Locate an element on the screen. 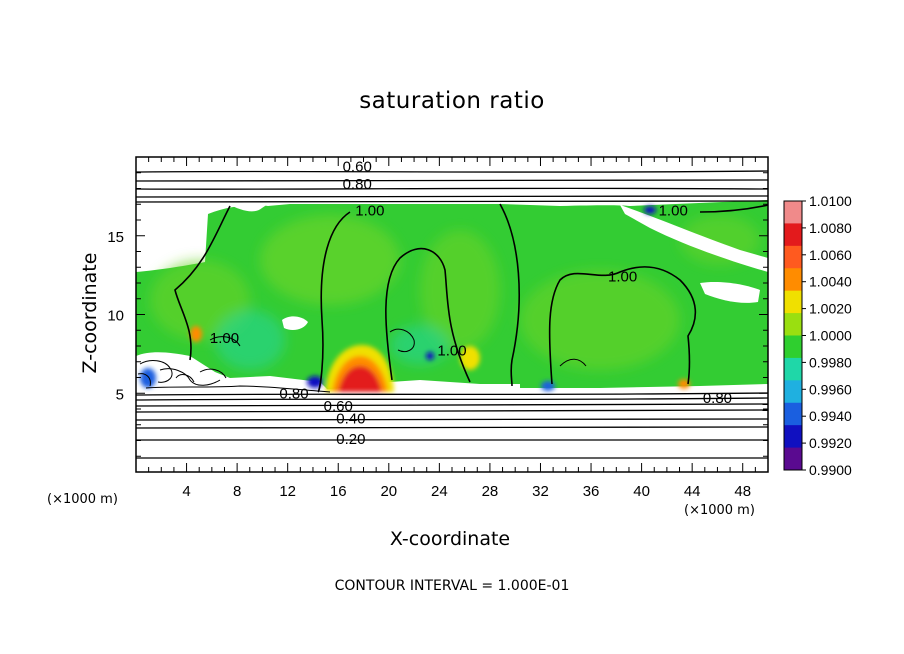 This screenshot has height=654, width=904. colorbar-tick-label: 1.0000 is located at coordinates (830, 336).